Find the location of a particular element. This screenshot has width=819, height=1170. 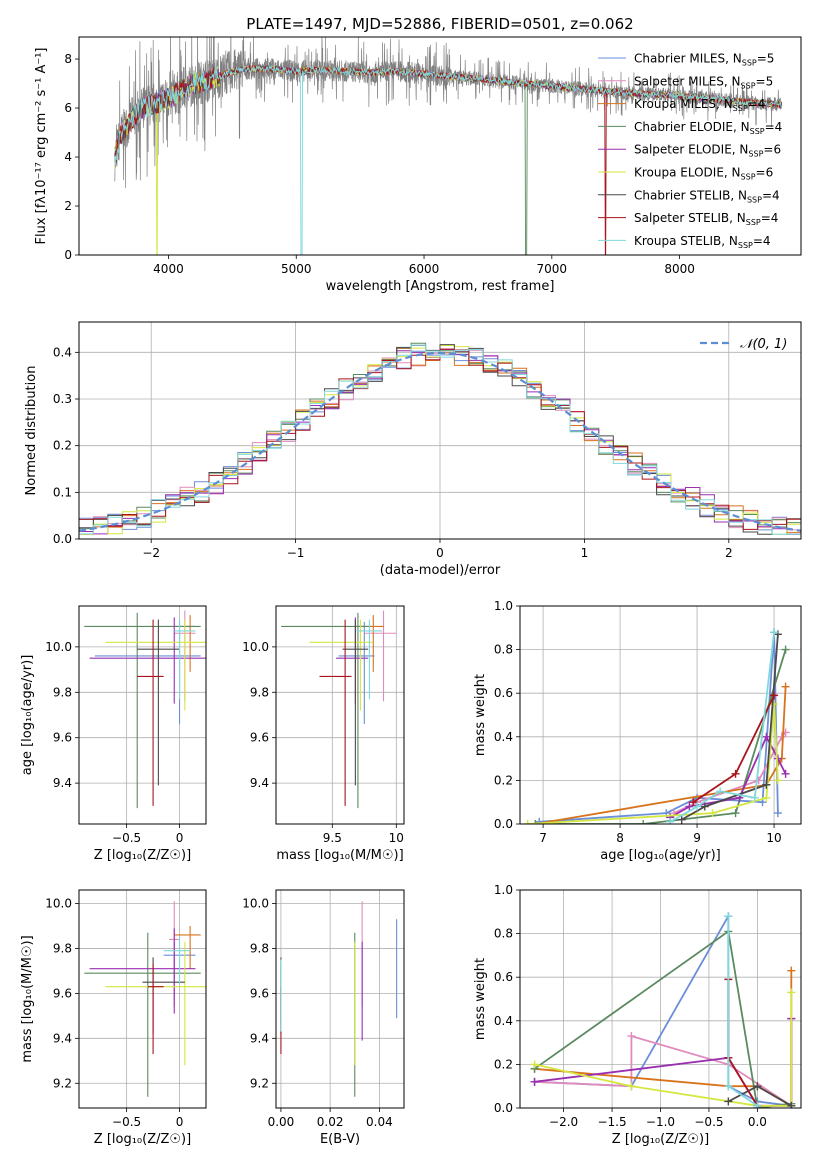

y-tick-label: 0.4 is located at coordinates (503, 737).